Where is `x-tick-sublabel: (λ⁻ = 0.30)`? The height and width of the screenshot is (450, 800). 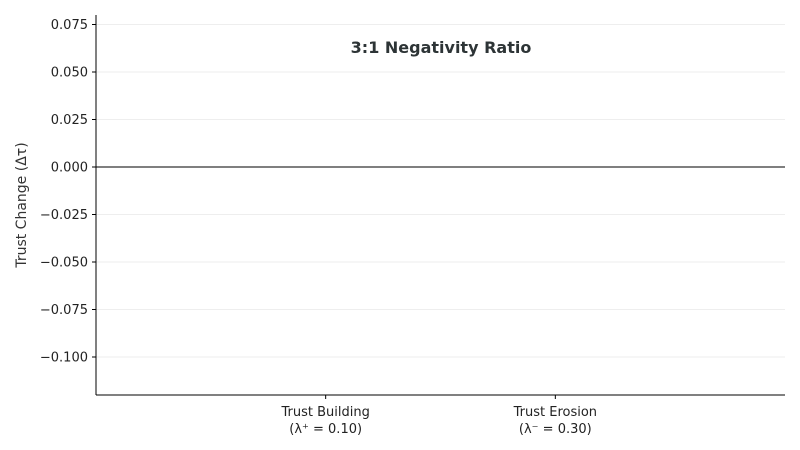 x-tick-sublabel: (λ⁻ = 0.30) is located at coordinates (555, 429).